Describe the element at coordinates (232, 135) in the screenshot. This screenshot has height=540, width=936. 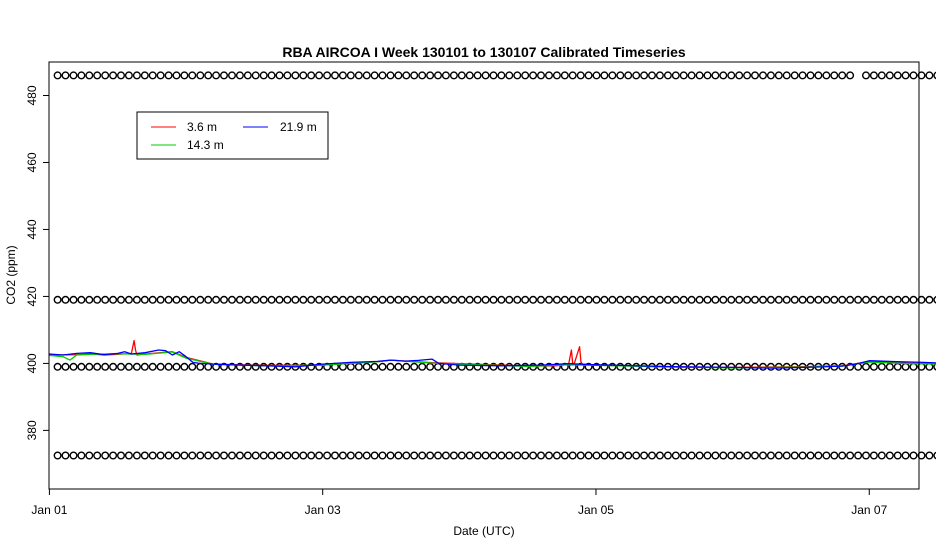
I see `legend-box` at that location.